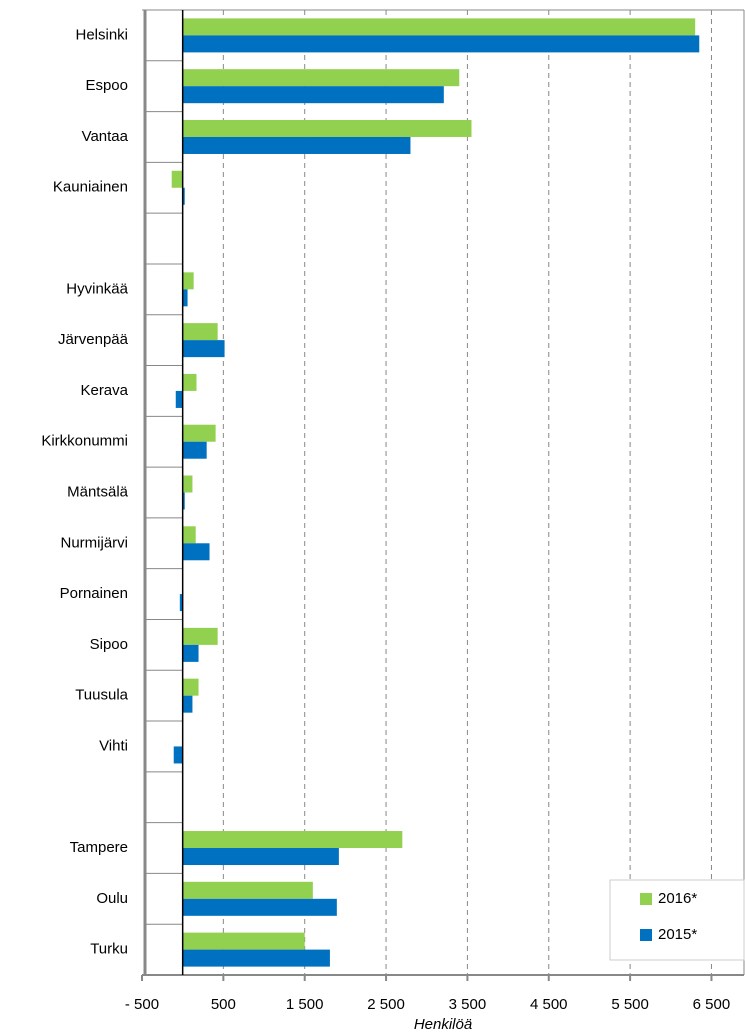  Describe the element at coordinates (105, 136) in the screenshot. I see `y-tick-label: Vantaa` at that location.